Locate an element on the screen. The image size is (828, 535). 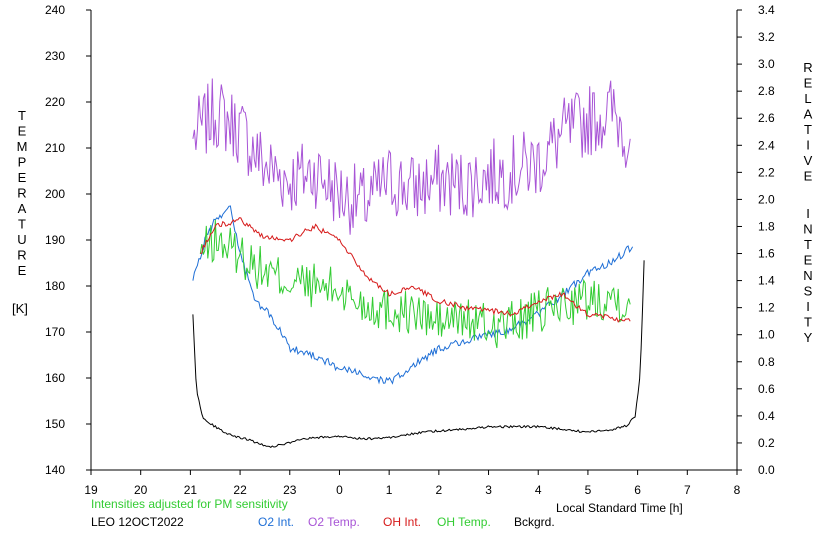
x-tick-label: 7 is located at coordinates (687, 490).